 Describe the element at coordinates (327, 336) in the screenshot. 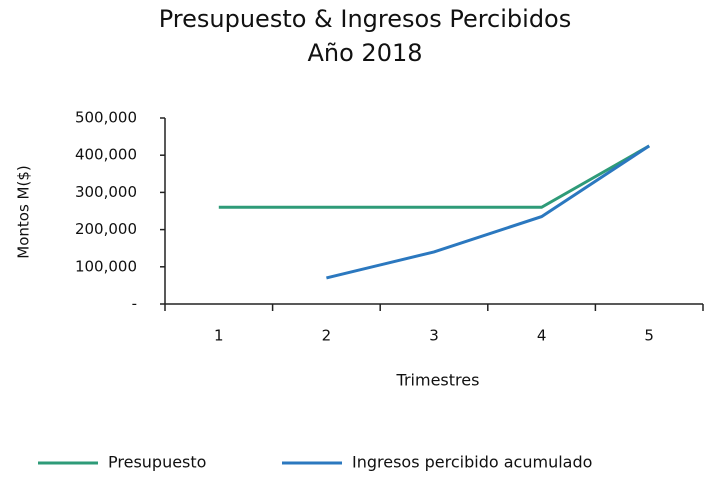

I see `x-tick-label: 2` at that location.